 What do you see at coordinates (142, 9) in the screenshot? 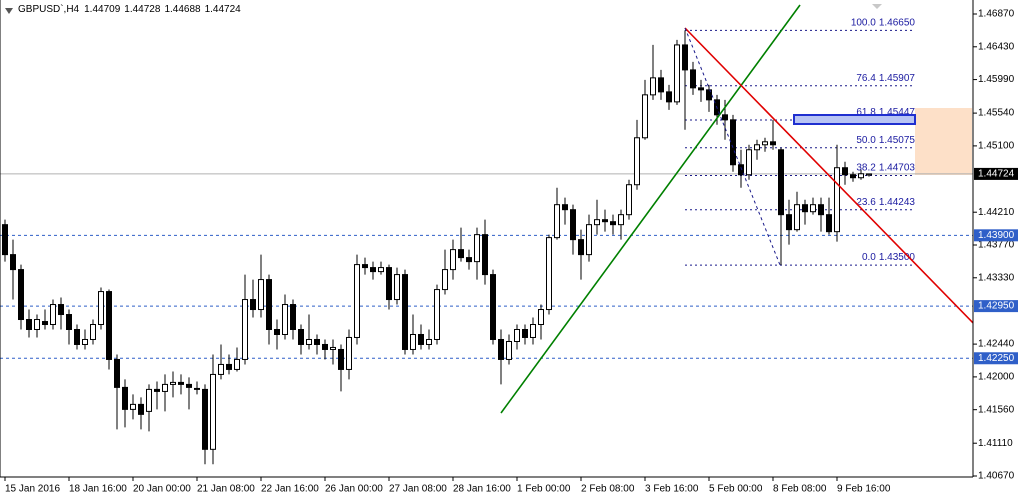
I see `high-value: 1.44728` at bounding box center [142, 9].